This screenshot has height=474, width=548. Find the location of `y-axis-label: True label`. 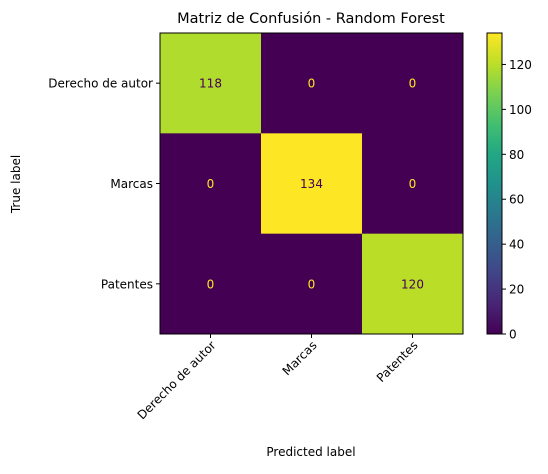

y-axis-label: True label is located at coordinates (16, 184).